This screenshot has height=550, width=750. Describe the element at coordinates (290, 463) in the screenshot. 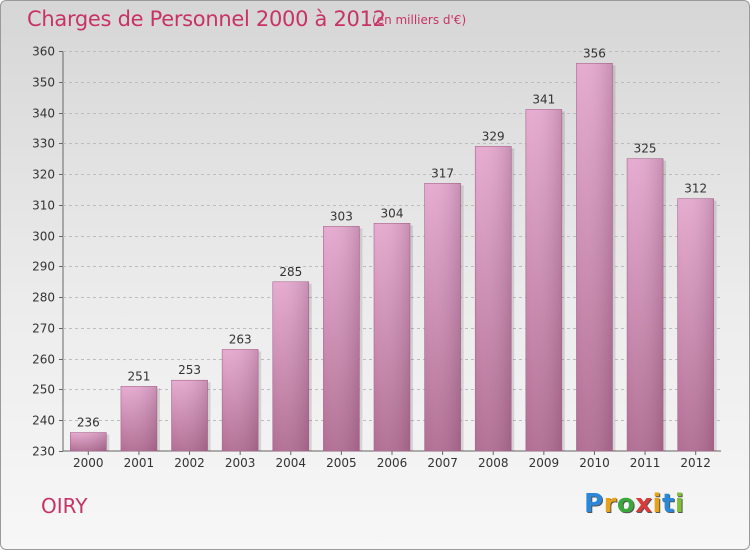

I see `x-tick-label: 2004` at that location.